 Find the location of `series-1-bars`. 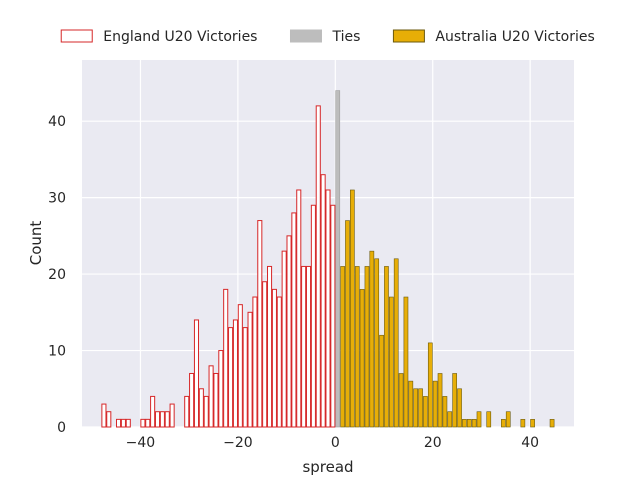

series-1-bars is located at coordinates (338, 259).